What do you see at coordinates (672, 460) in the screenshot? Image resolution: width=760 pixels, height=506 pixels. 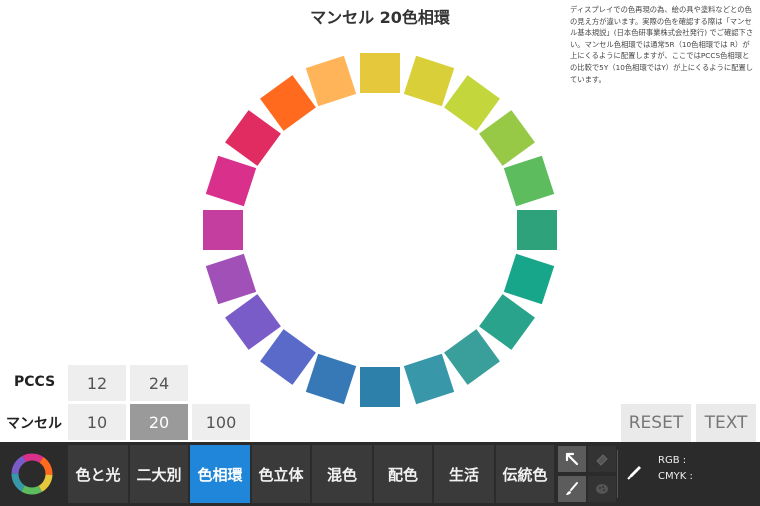 I see `rgb-readout: RGB :` at bounding box center [672, 460].